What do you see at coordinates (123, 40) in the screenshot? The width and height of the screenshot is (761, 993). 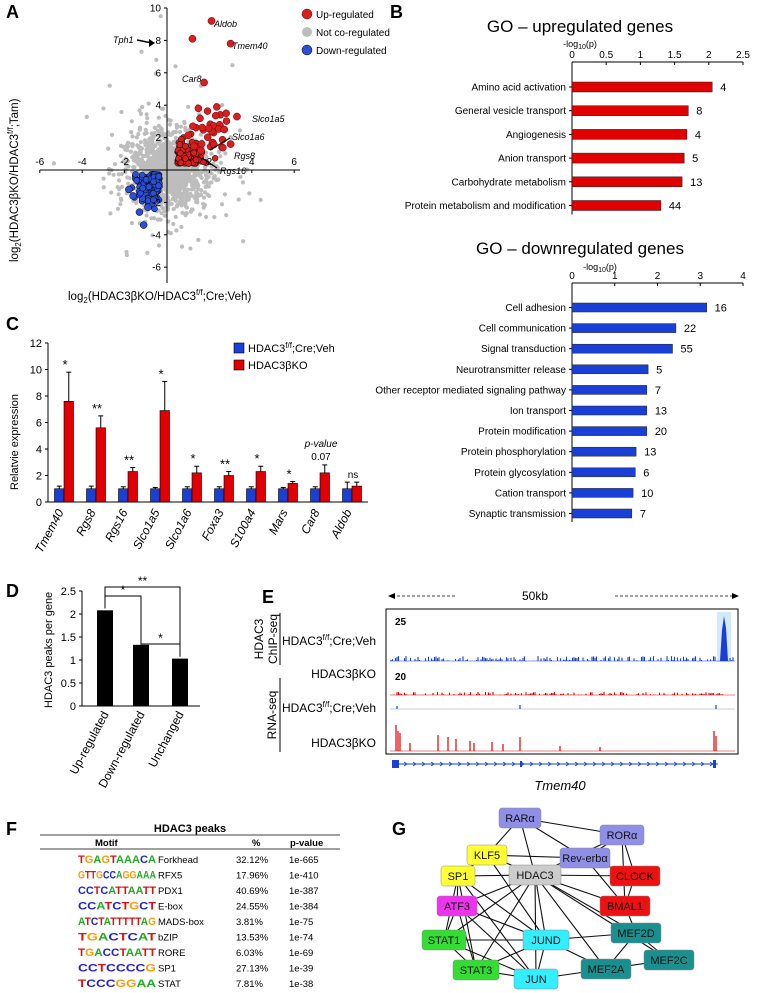 I see `gene-label-tph1: Tph1` at bounding box center [123, 40].